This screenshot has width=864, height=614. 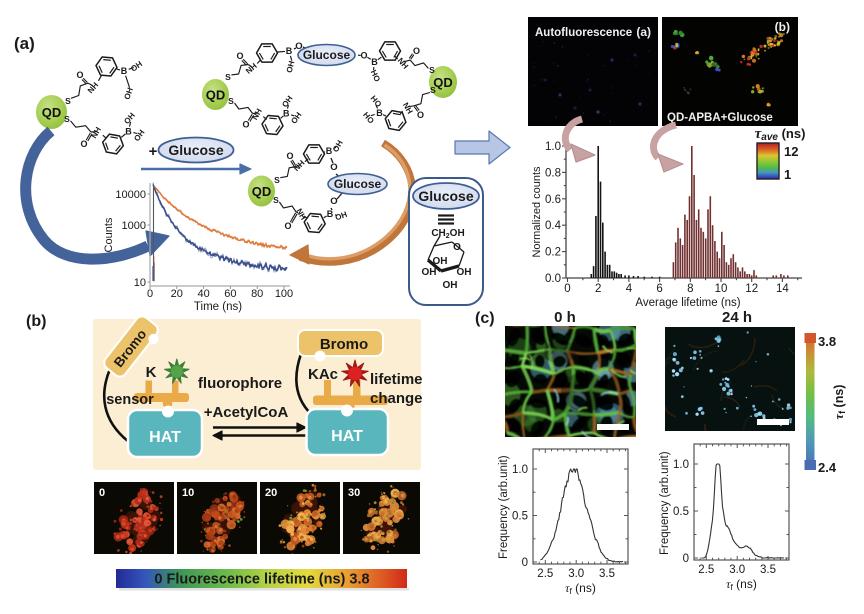 What do you see at coordinates (553, 253) in the screenshot?
I see `svg-text: 0.2` at bounding box center [553, 253].